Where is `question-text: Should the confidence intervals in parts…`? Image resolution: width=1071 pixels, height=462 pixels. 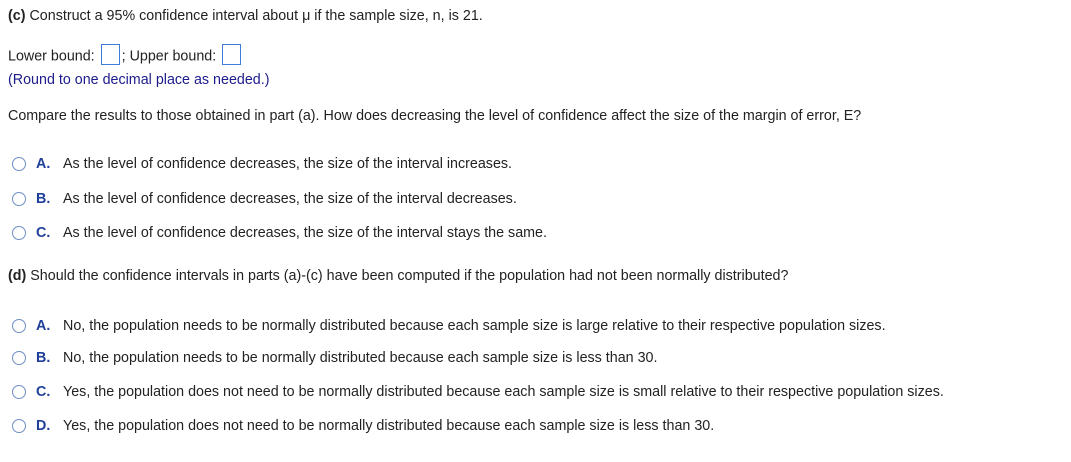
question-text: Should the confidence intervals in parts… is located at coordinates (409, 276).